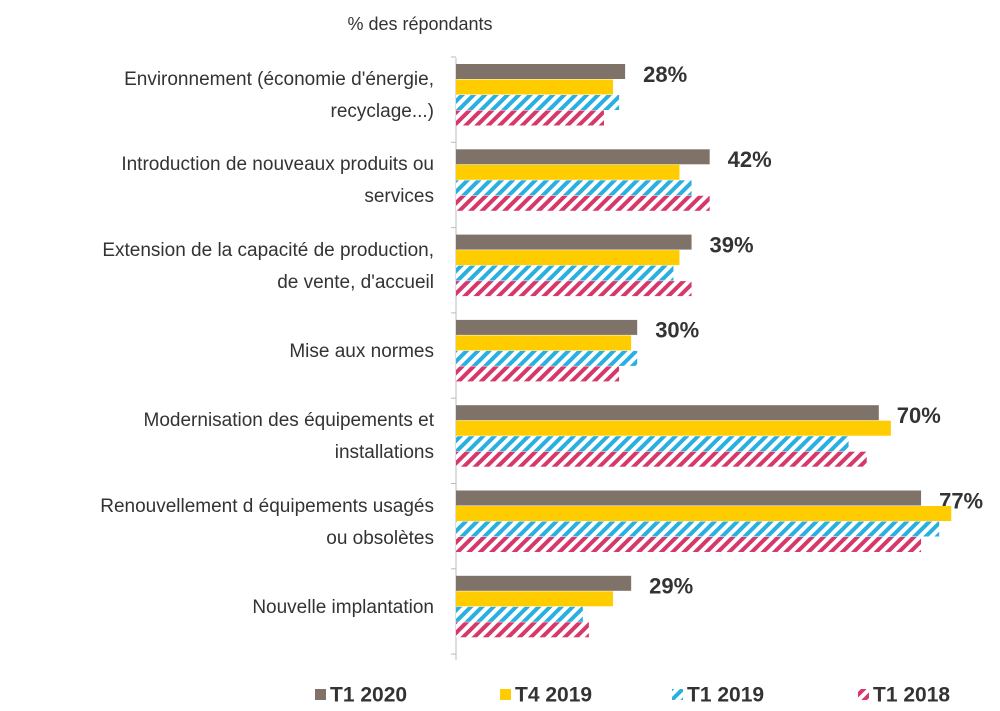 Image resolution: width=1000 pixels, height=711 pixels. I want to click on category-label: Mise aux normes, so click(361, 351).